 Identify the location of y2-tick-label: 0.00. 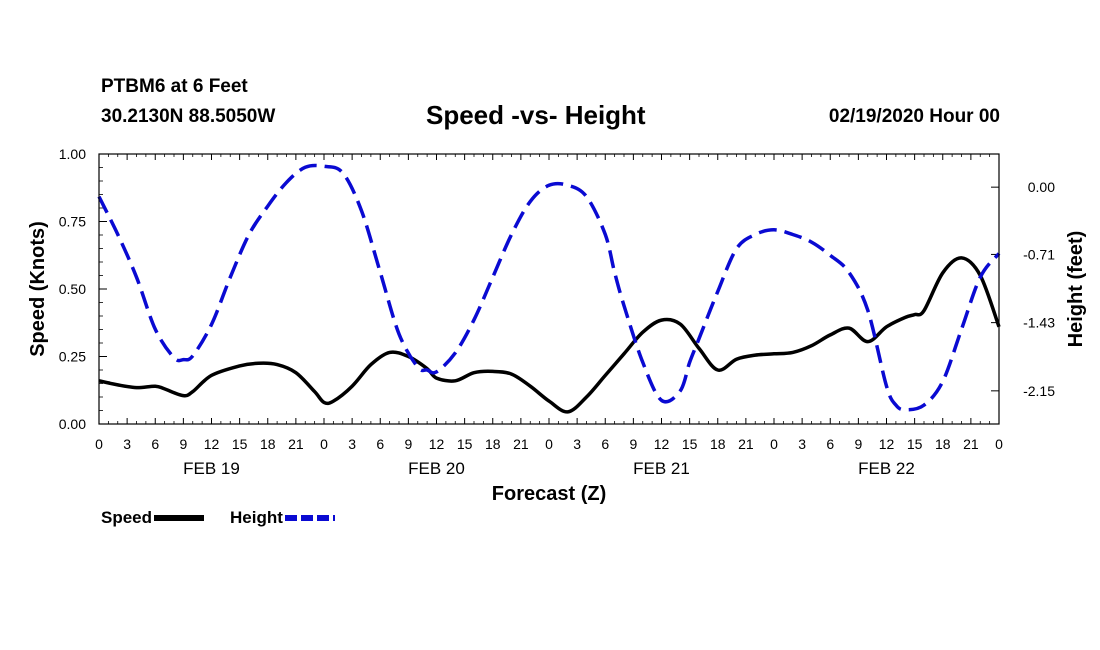
(1041, 187).